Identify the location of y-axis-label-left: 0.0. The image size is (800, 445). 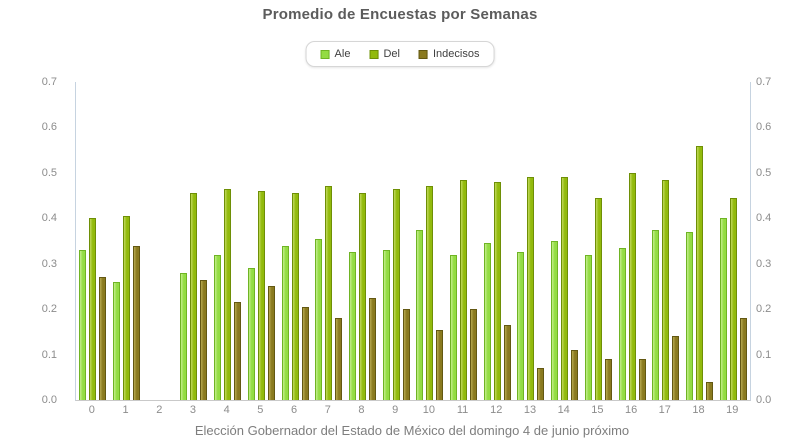
(49, 400).